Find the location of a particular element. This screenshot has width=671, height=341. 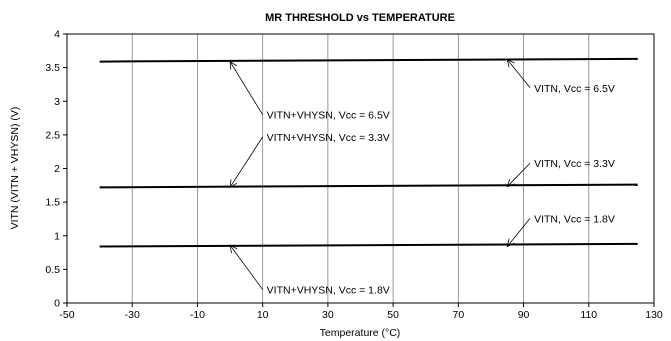

y-tick-label: 1.5 is located at coordinates (52, 203).